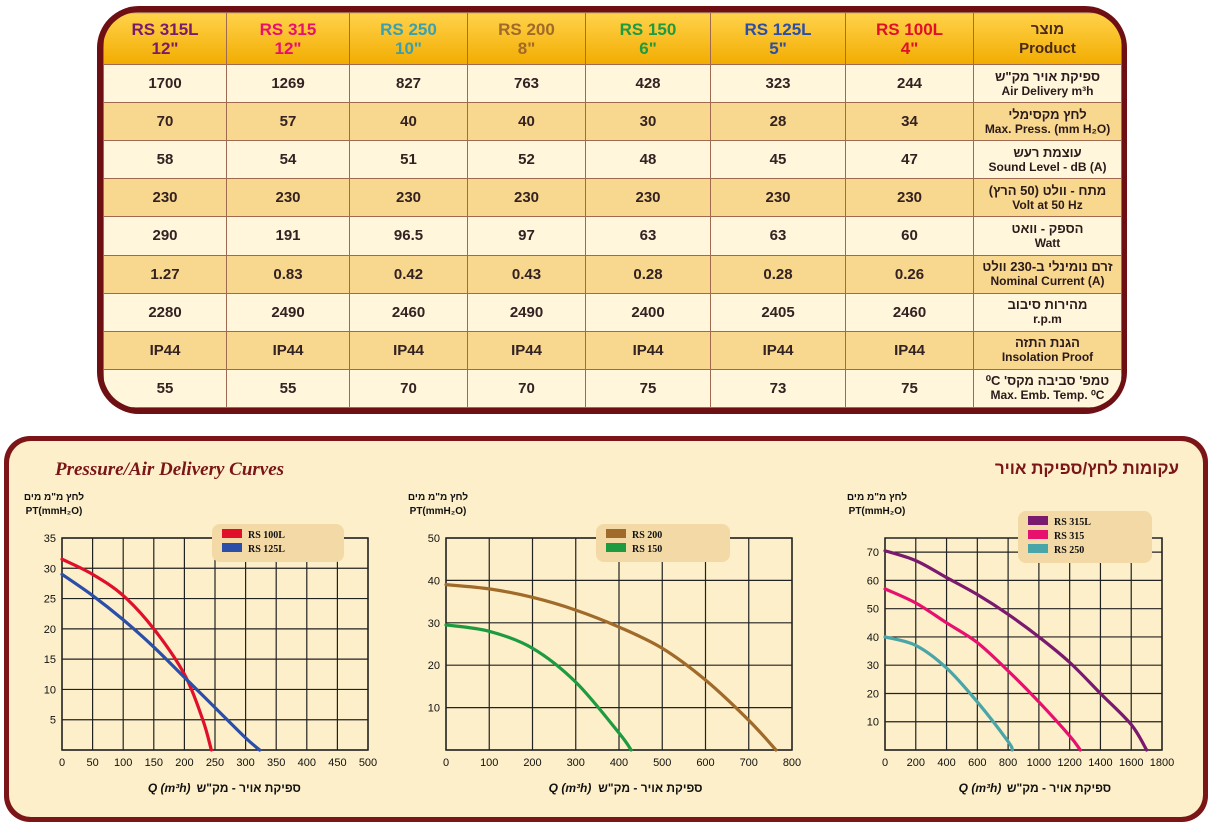 The width and height of the screenshot is (1214, 826). What do you see at coordinates (526, 160) in the screenshot?
I see `table-cell: 52` at bounding box center [526, 160].